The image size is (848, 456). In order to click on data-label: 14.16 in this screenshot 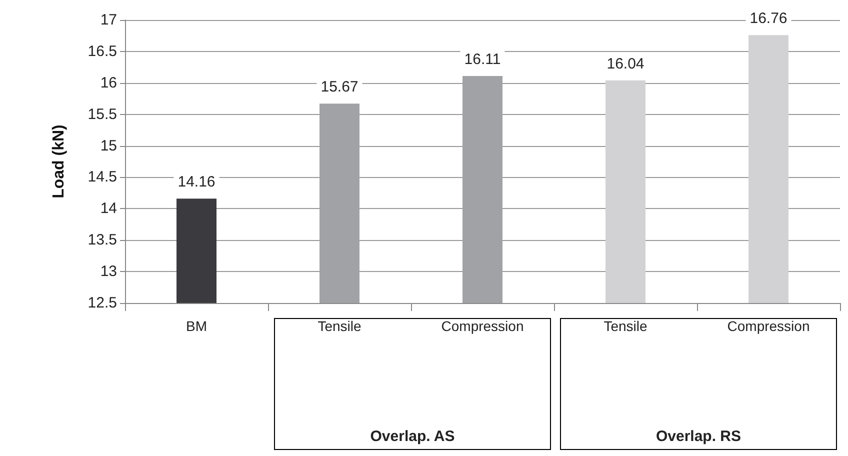, I will do `click(197, 182)`.